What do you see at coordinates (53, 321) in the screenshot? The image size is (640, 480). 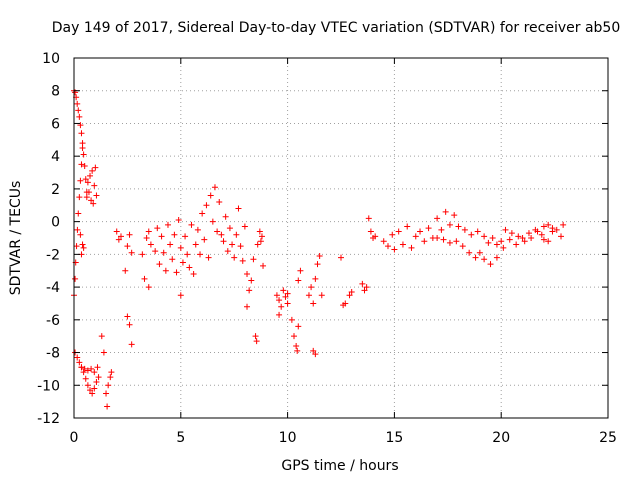 I see `y-tick-label: -6` at bounding box center [53, 321].